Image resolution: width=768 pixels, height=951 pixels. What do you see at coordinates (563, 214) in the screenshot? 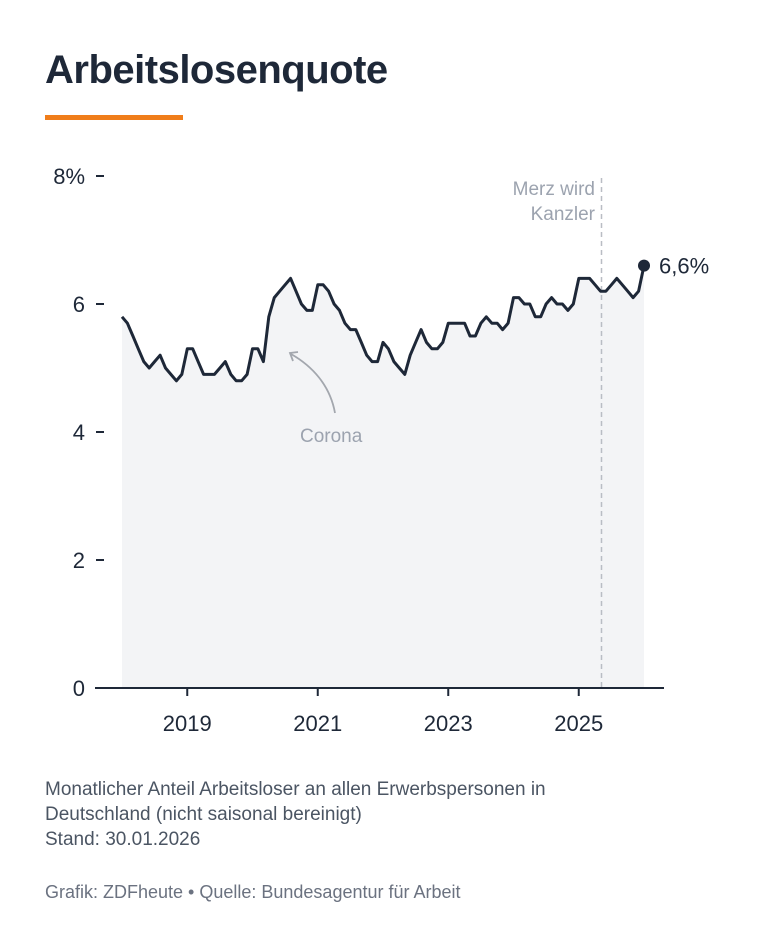
I see `merz-annotation-line2: Kanzler` at bounding box center [563, 214].